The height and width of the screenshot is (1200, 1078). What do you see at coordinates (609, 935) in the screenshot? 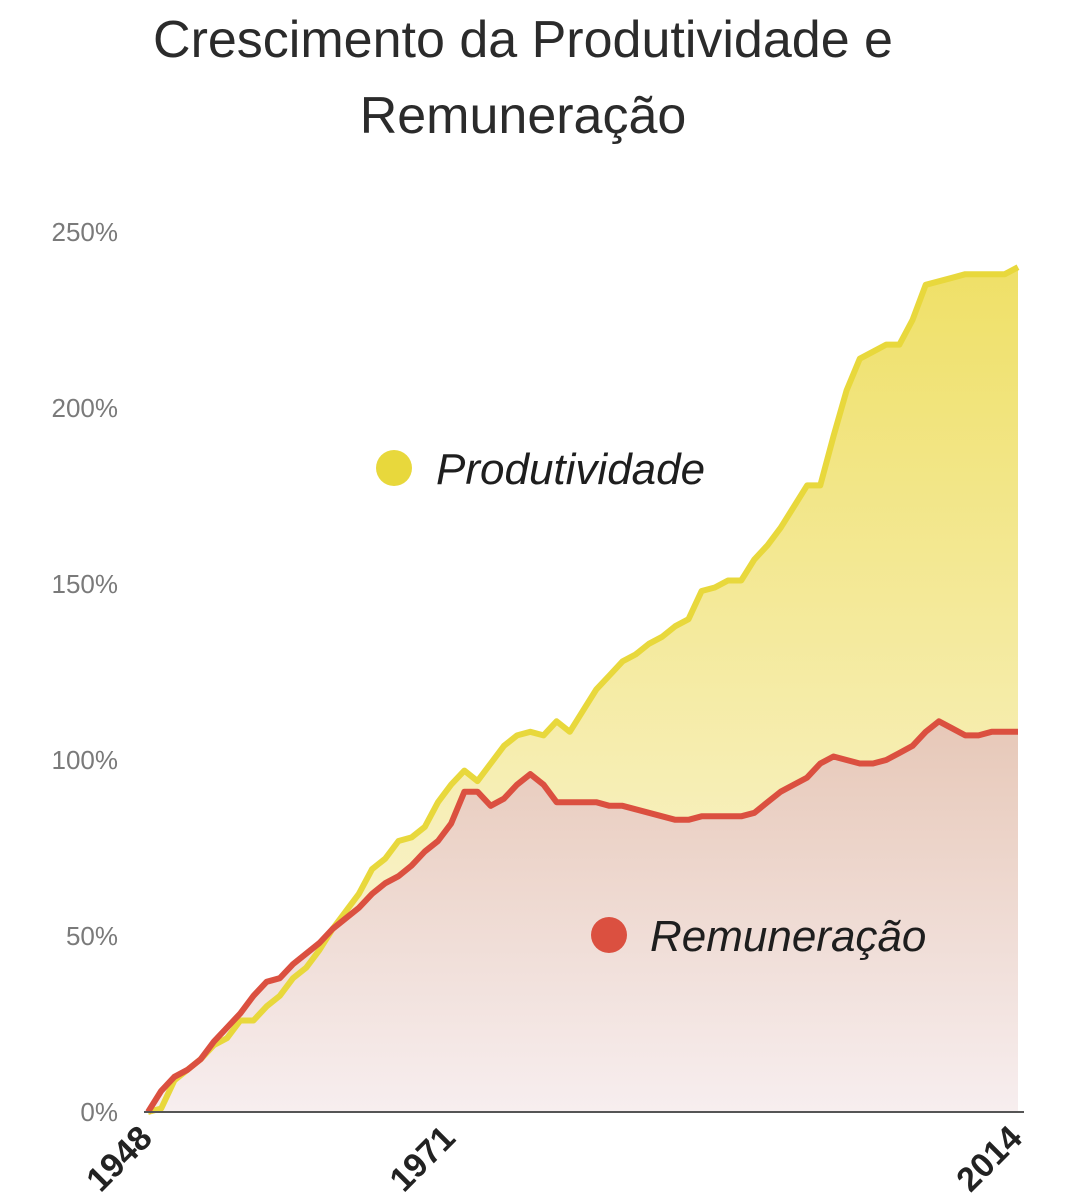
I see `remuneracao-legend-dot` at bounding box center [609, 935].